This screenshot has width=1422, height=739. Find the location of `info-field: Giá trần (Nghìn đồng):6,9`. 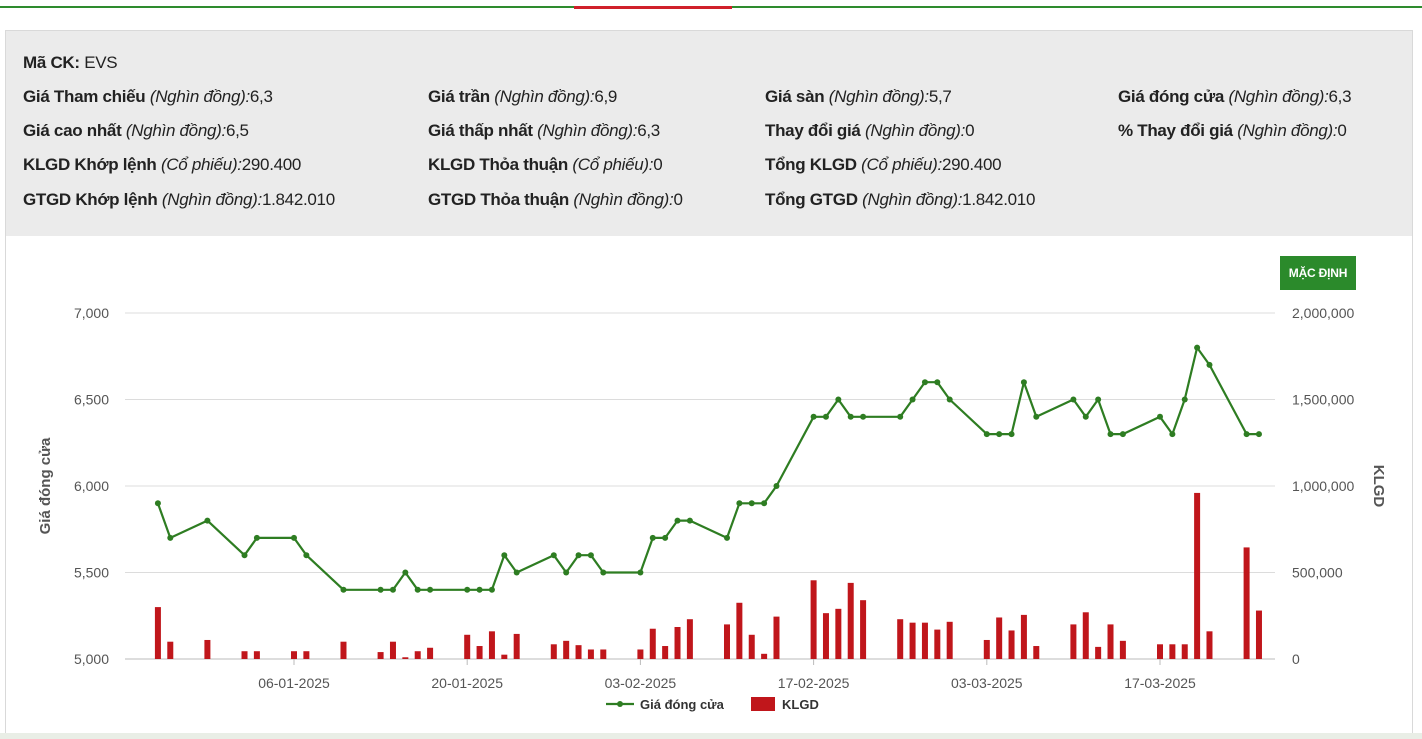

info-field: Giá trần (Nghìn đồng):6,9 is located at coordinates (522, 97).